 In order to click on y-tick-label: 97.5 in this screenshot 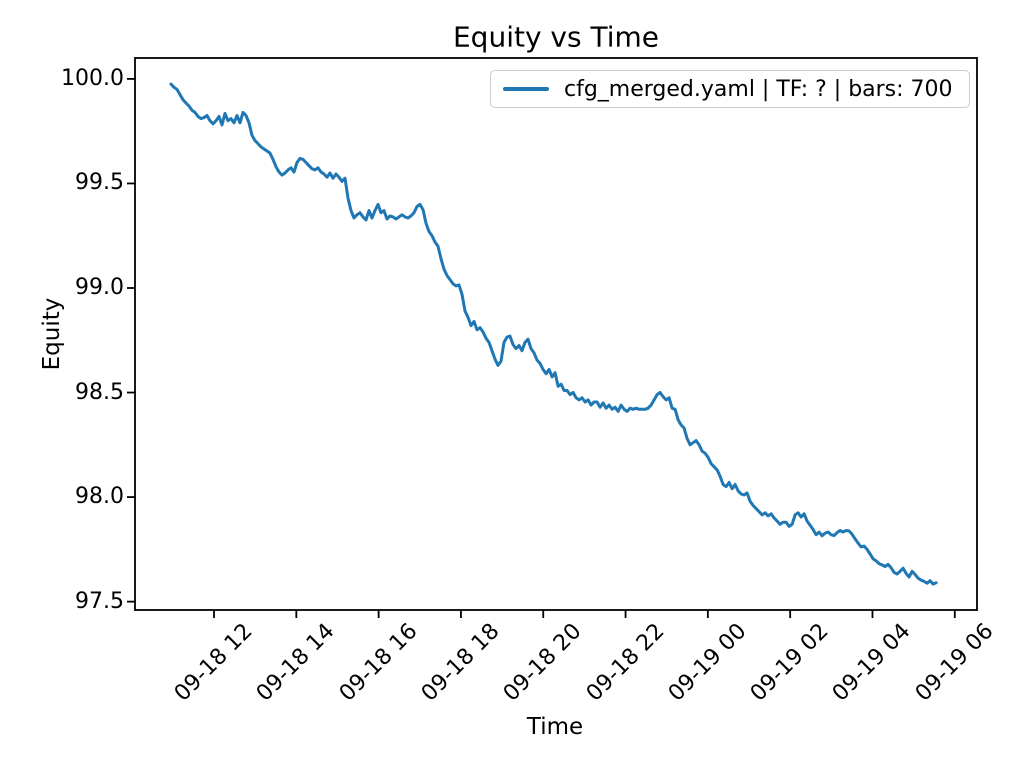, I will do `click(99, 601)`.